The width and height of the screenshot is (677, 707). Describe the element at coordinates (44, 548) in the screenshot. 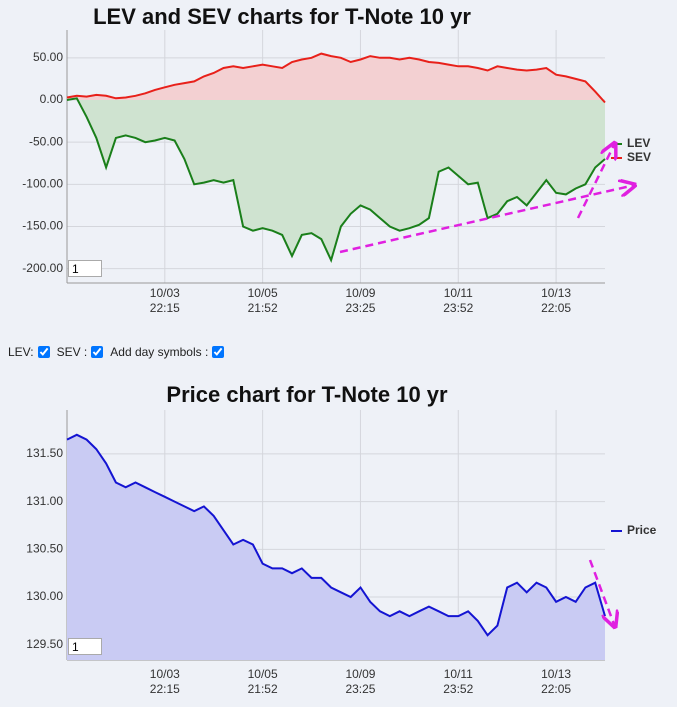

I see `y-tick-label: 130.50` at that location.